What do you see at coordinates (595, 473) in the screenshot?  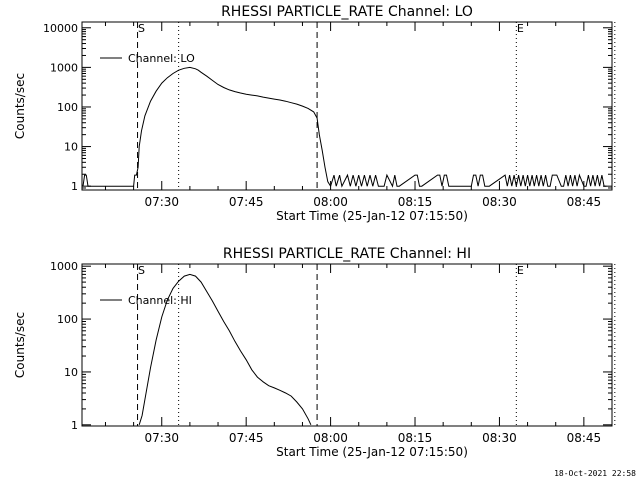 I see `footer-timestamp: 18-Oct-2021 22:58` at bounding box center [595, 473].